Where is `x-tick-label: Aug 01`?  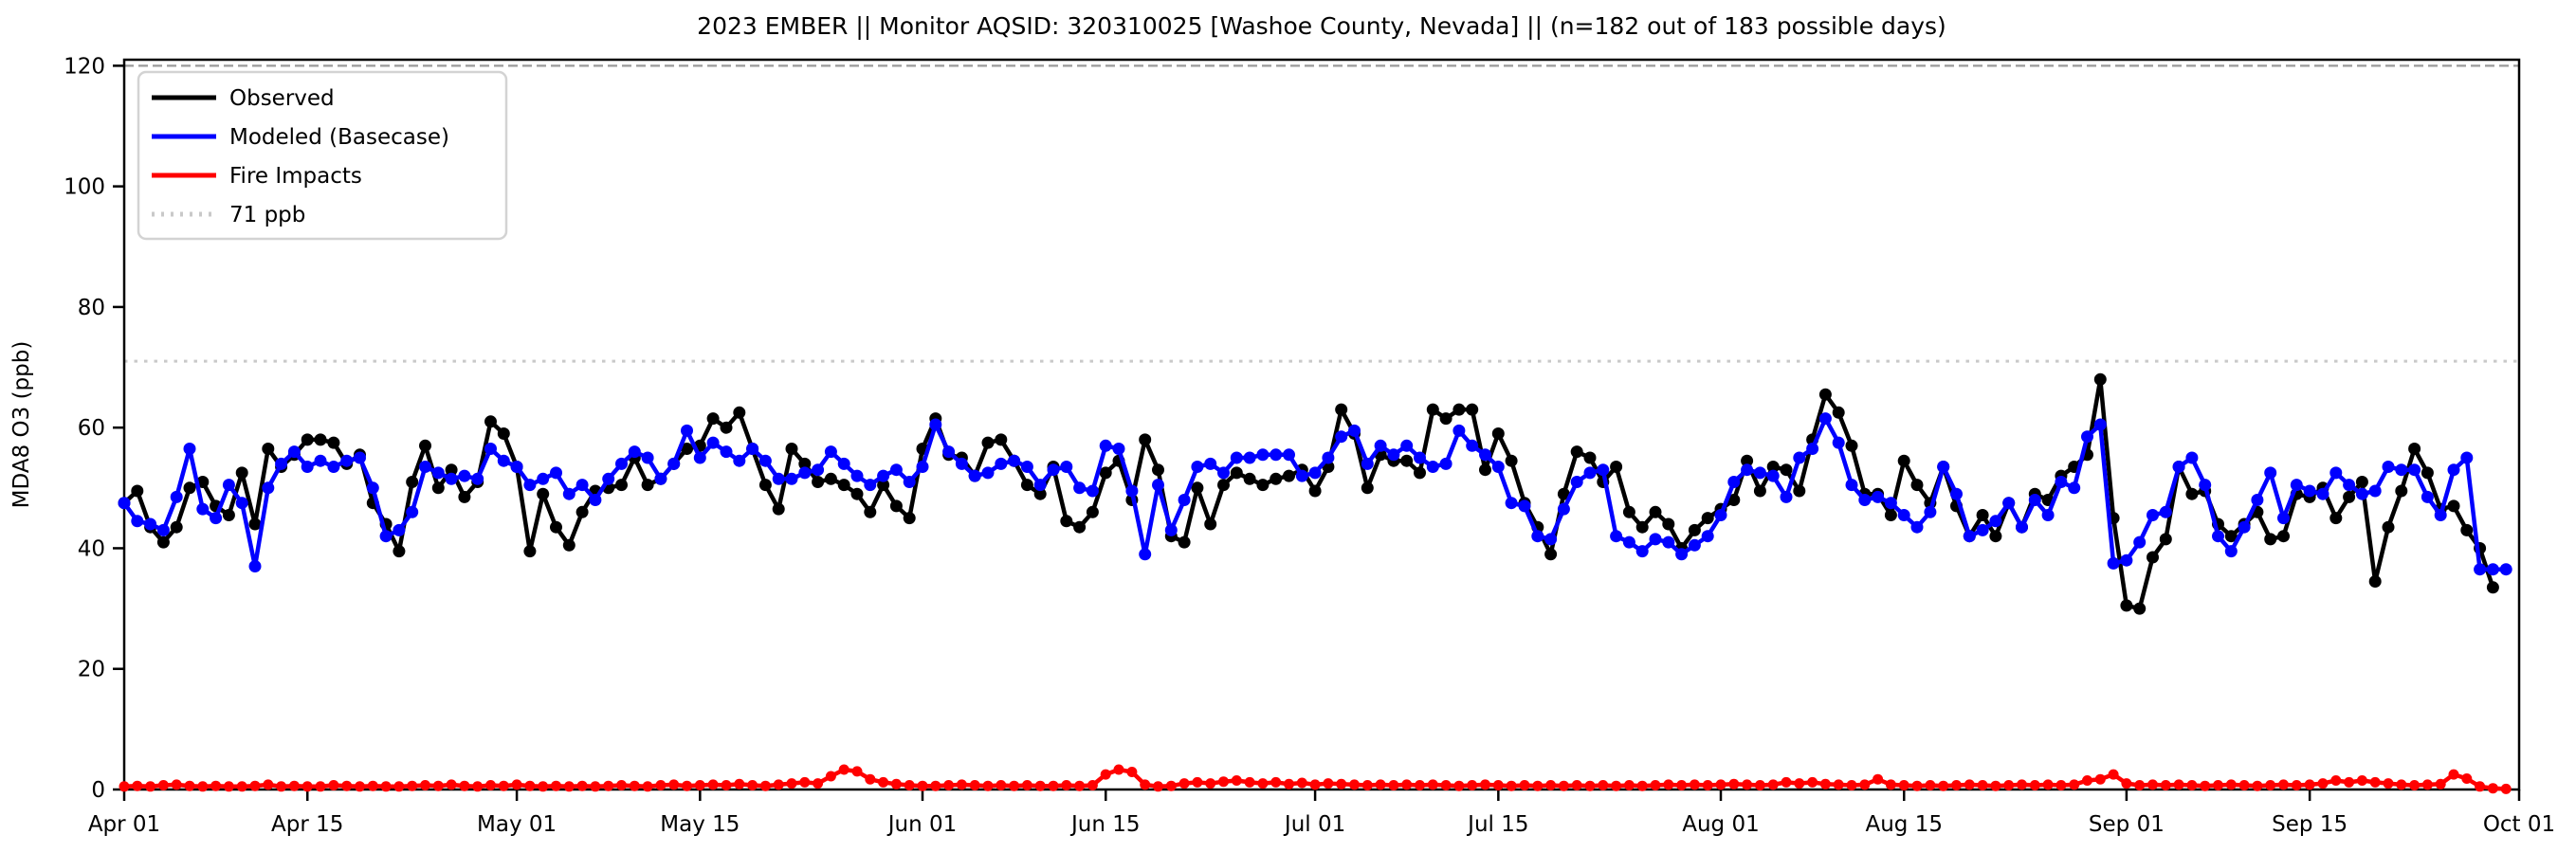
x-tick-label: Aug 01 is located at coordinates (1721, 824).